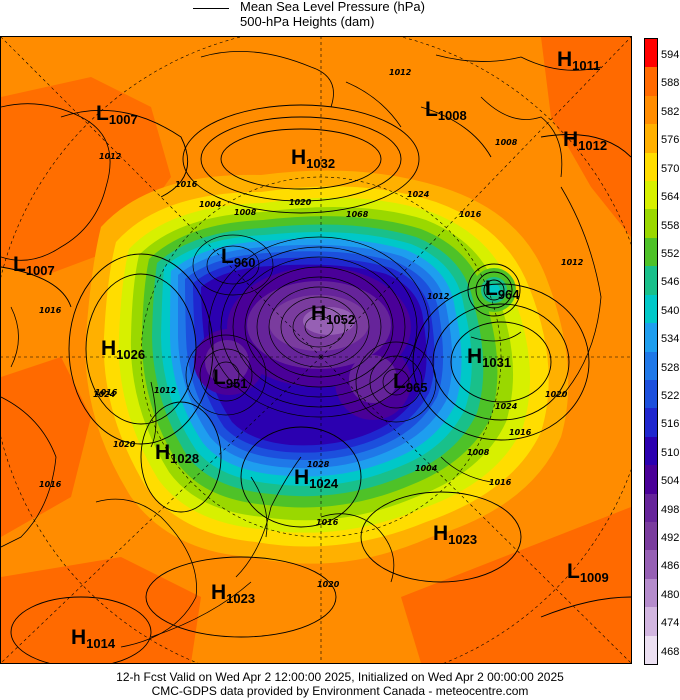  What do you see at coordinates (230, 378) in the screenshot?
I see `pressure-system: L951` at bounding box center [230, 378].